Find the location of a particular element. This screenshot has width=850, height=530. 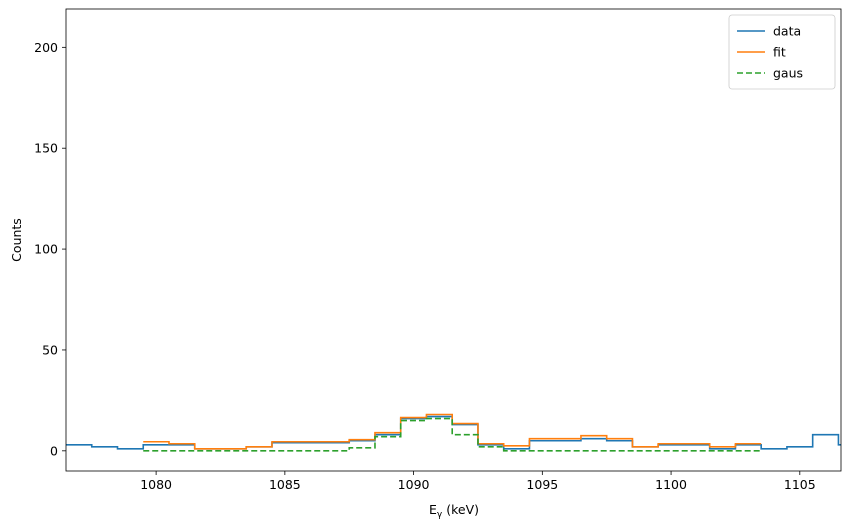

y-tick-label: 100 is located at coordinates (46, 249).